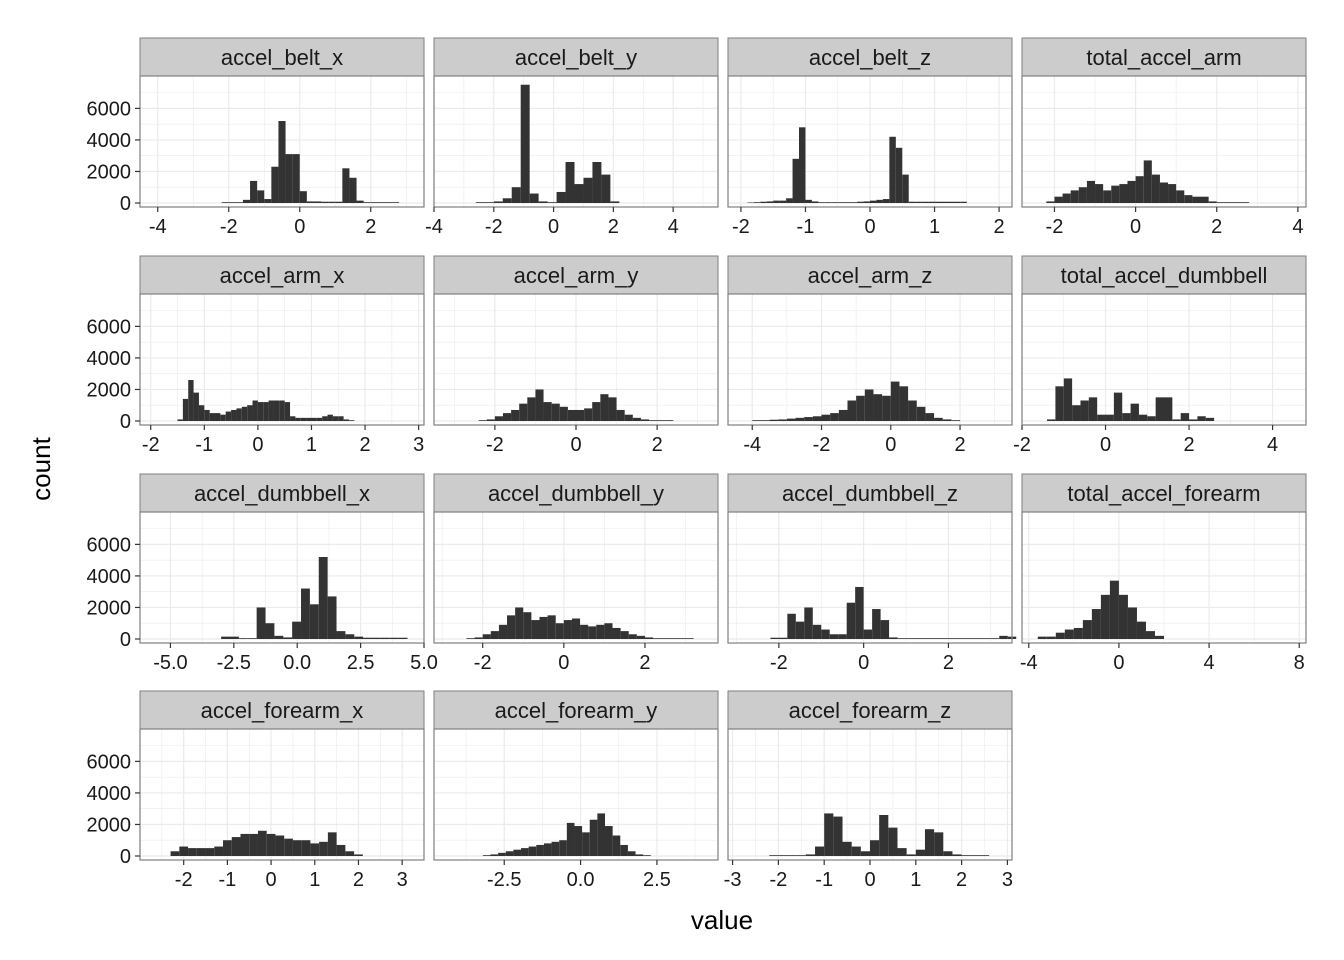 Image resolution: width=1344 pixels, height=960 pixels. What do you see at coordinates (402, 880) in the screenshot?
I see `x-tick-label: 3` at bounding box center [402, 880].